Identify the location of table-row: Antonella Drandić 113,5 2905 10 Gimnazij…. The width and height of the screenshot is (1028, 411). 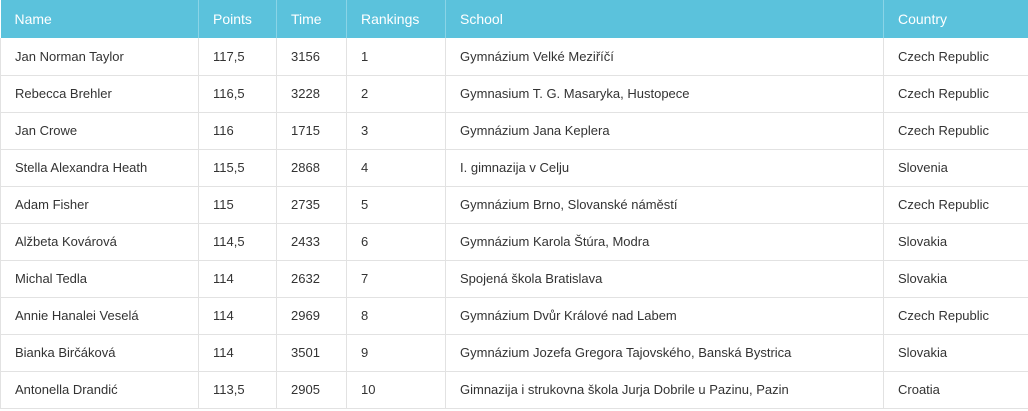
(514, 390).